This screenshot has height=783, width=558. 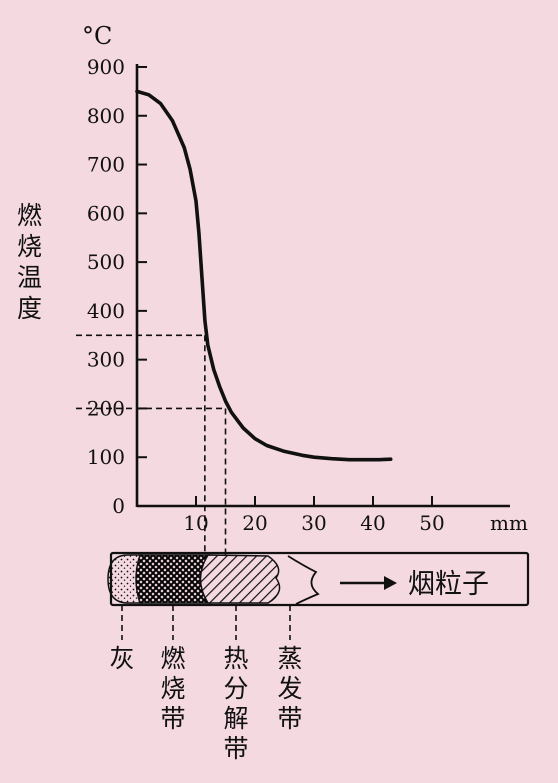 What do you see at coordinates (125, 579) in the screenshot?
I see `ash-zone` at bounding box center [125, 579].